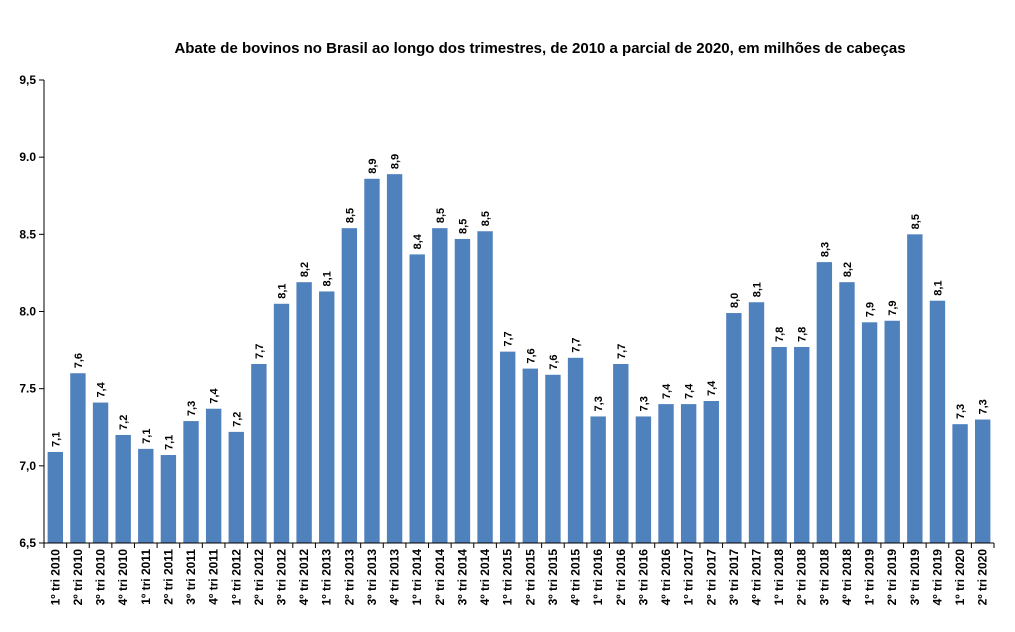  Describe the element at coordinates (643, 577) in the screenshot. I see `x-tick-label: 3º tri 2016` at that location.